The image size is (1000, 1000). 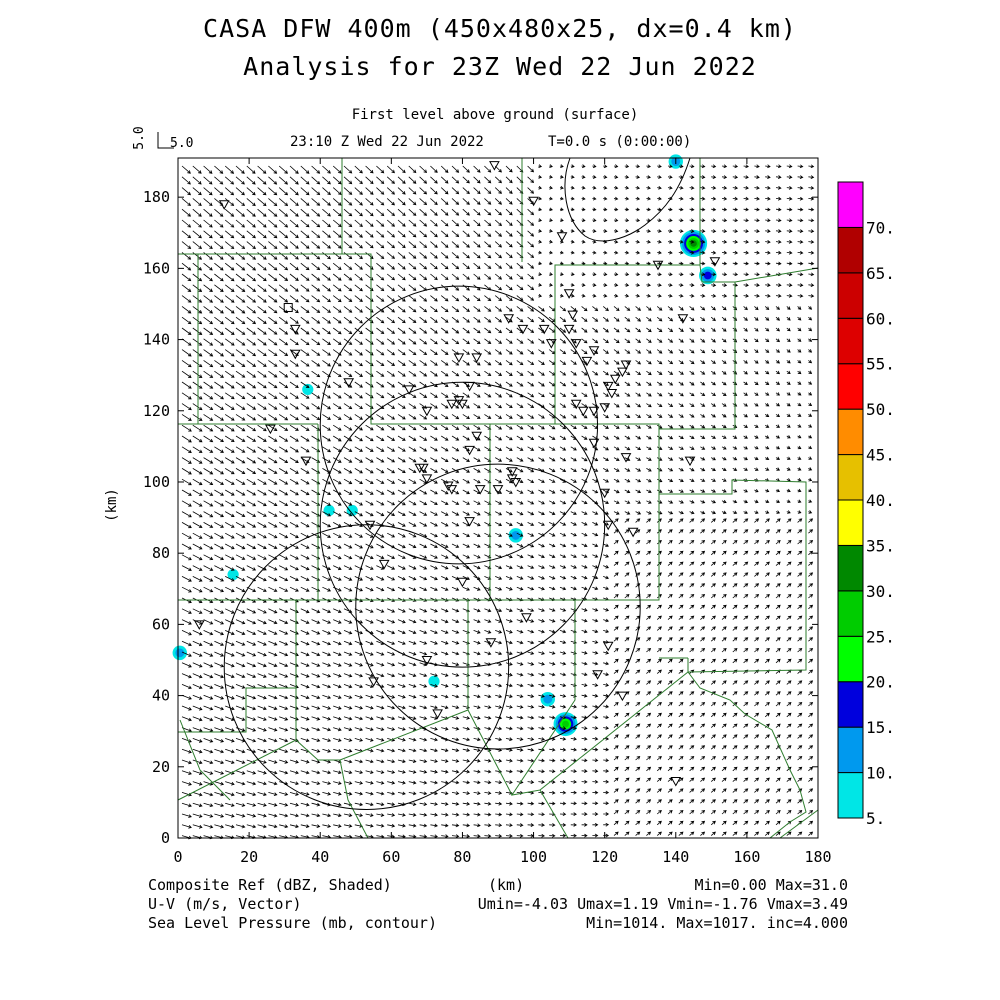 What do you see at coordinates (627, 199) in the screenshot?
I see `pressure-contour` at bounding box center [627, 199].